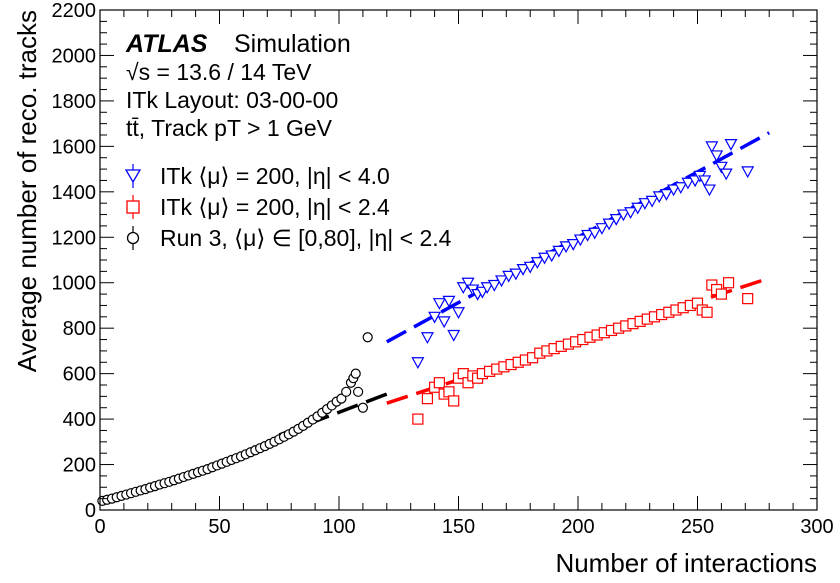 The width and height of the screenshot is (840, 583). I want to click on x-tick-label: 250, so click(697, 527).